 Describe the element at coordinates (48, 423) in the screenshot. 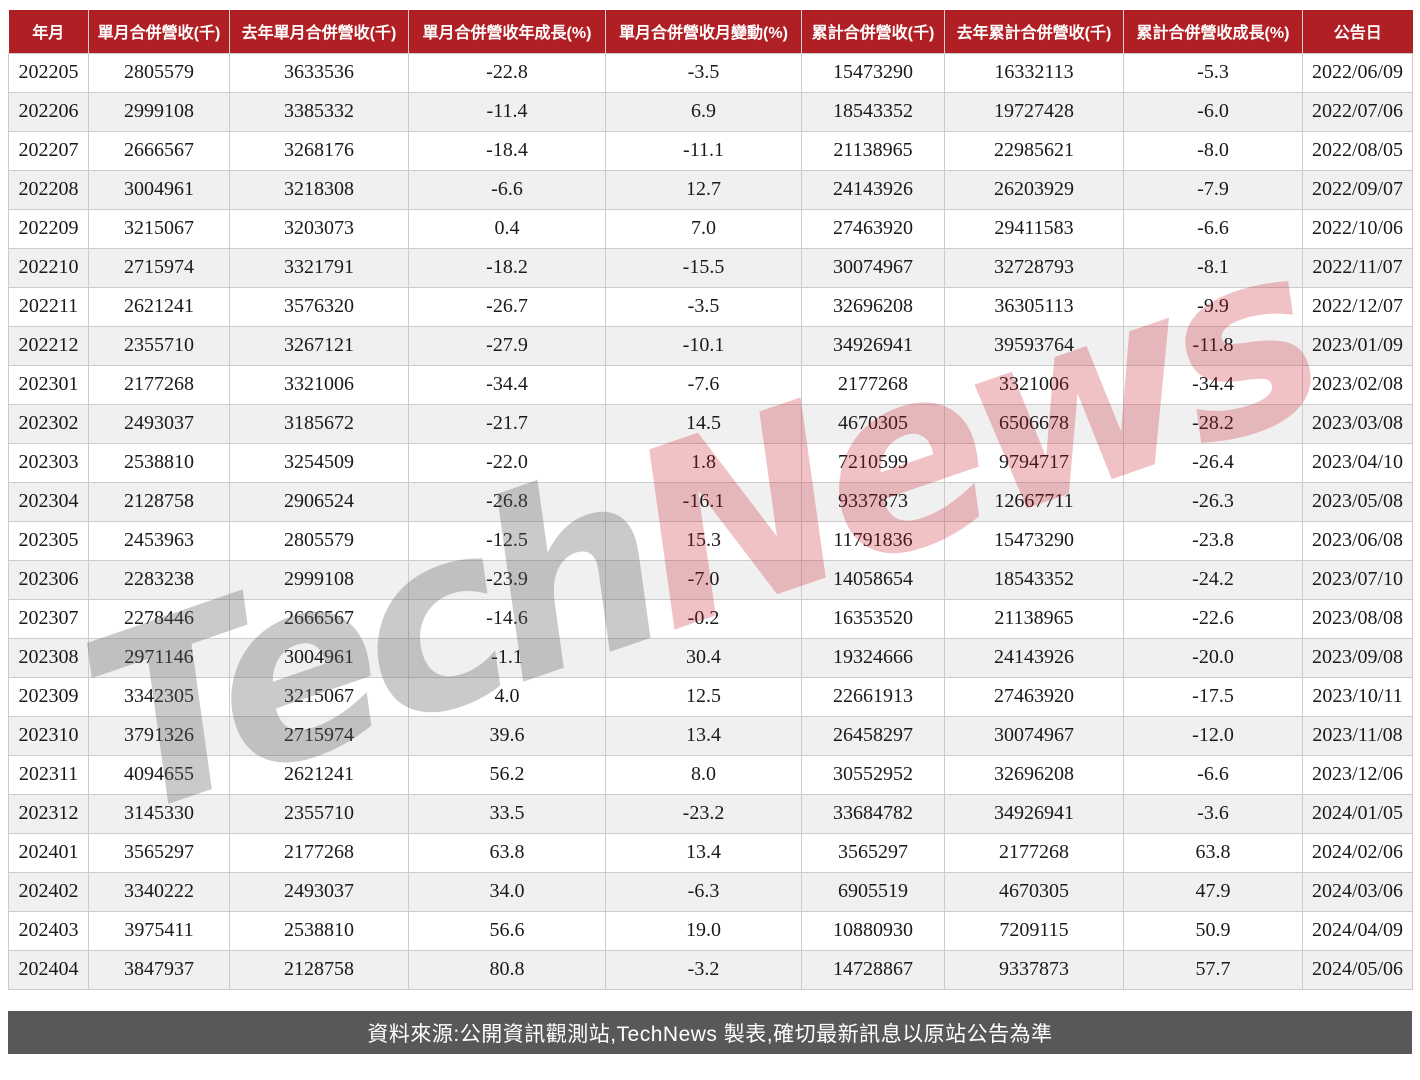

I see `cell: 202302` at that location.